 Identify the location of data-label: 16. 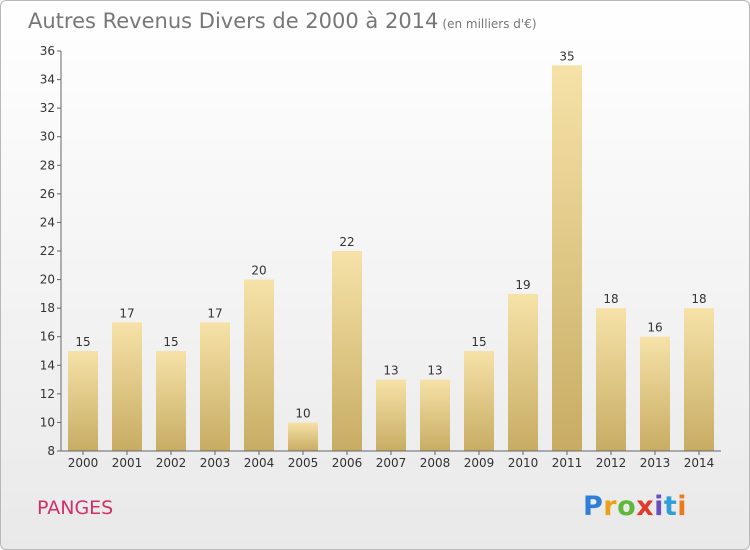
(654, 328).